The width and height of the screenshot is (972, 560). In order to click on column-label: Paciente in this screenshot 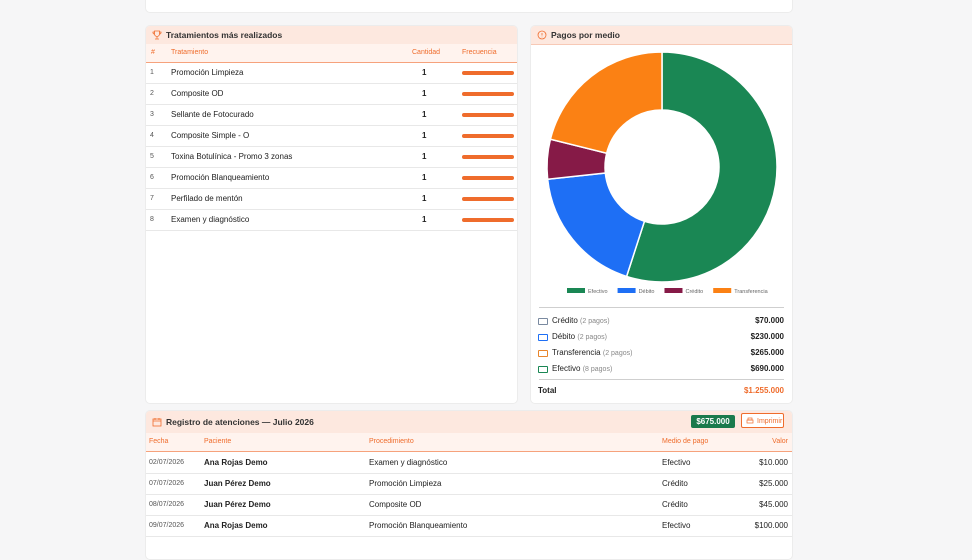, I will do `click(218, 441)`.